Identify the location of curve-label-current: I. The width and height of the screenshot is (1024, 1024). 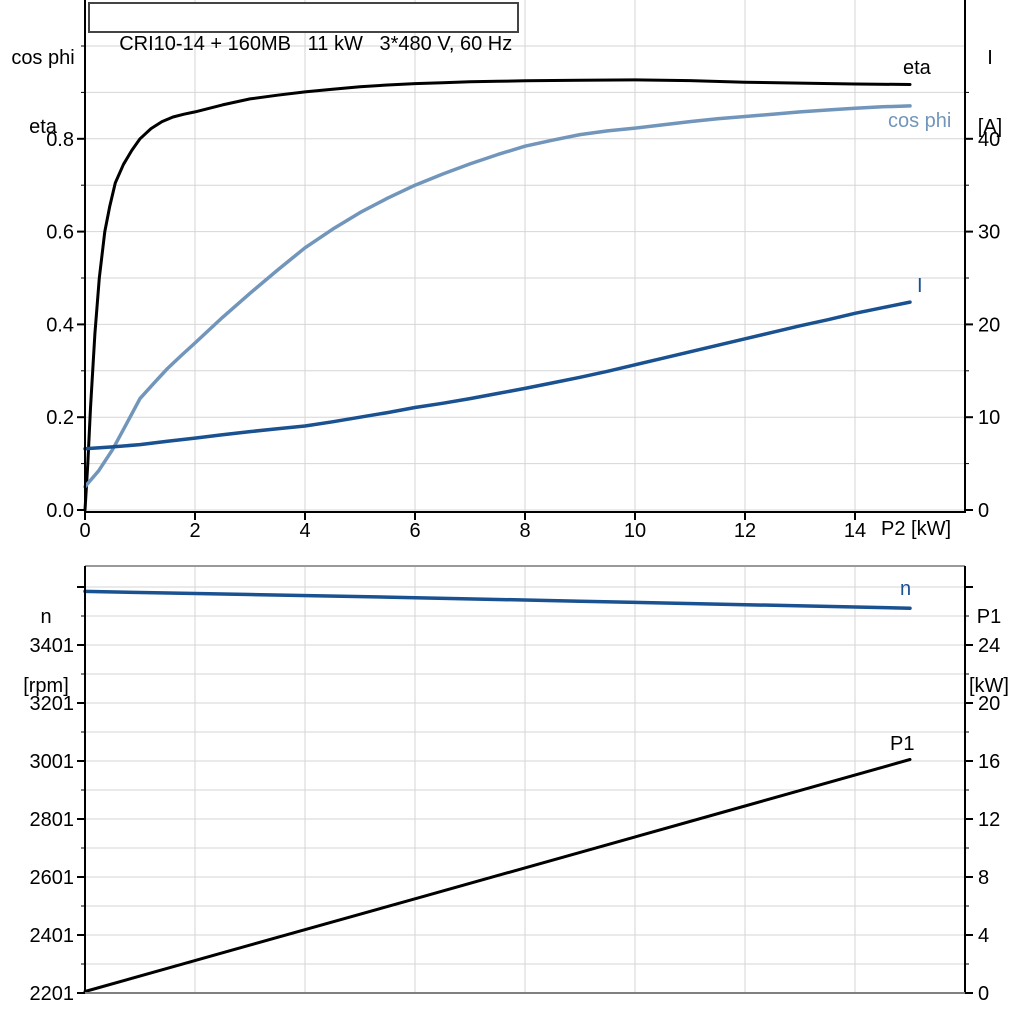
(920, 286).